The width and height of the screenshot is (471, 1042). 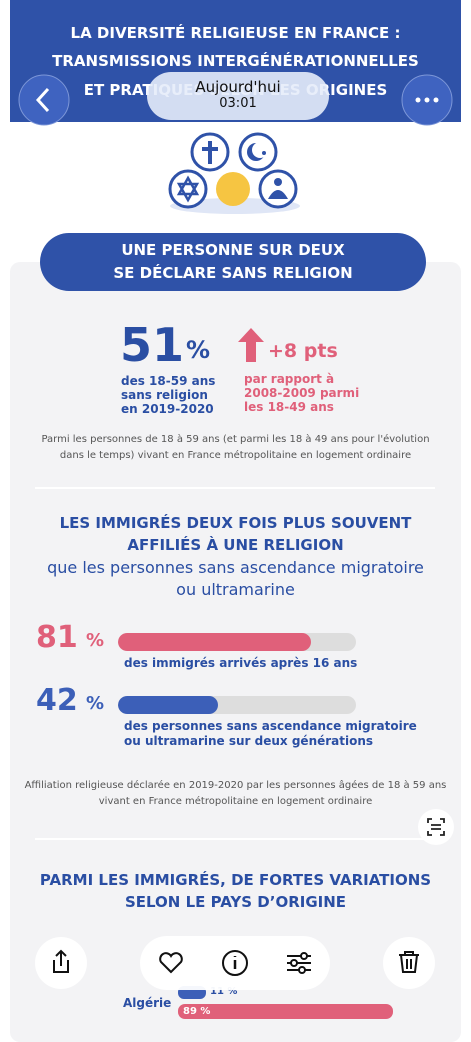 I want to click on country-label: Algérie, so click(x=147, y=1003).